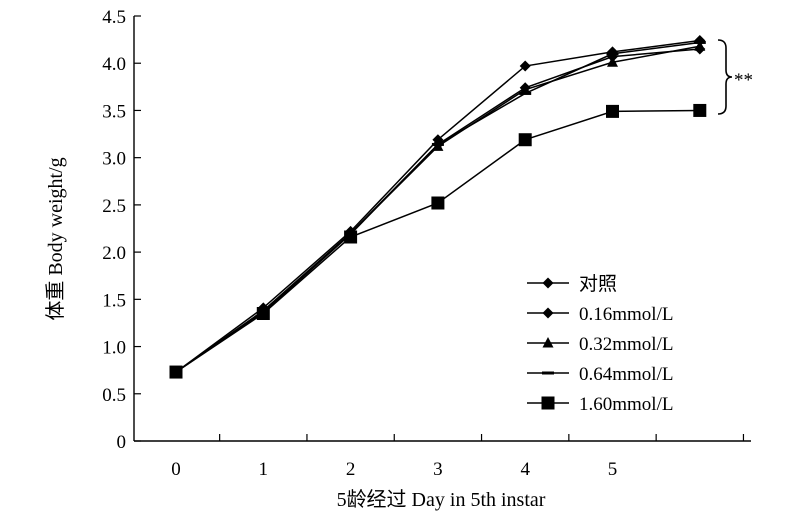 The height and width of the screenshot is (527, 800). I want to click on legend-label: 对照, so click(598, 284).